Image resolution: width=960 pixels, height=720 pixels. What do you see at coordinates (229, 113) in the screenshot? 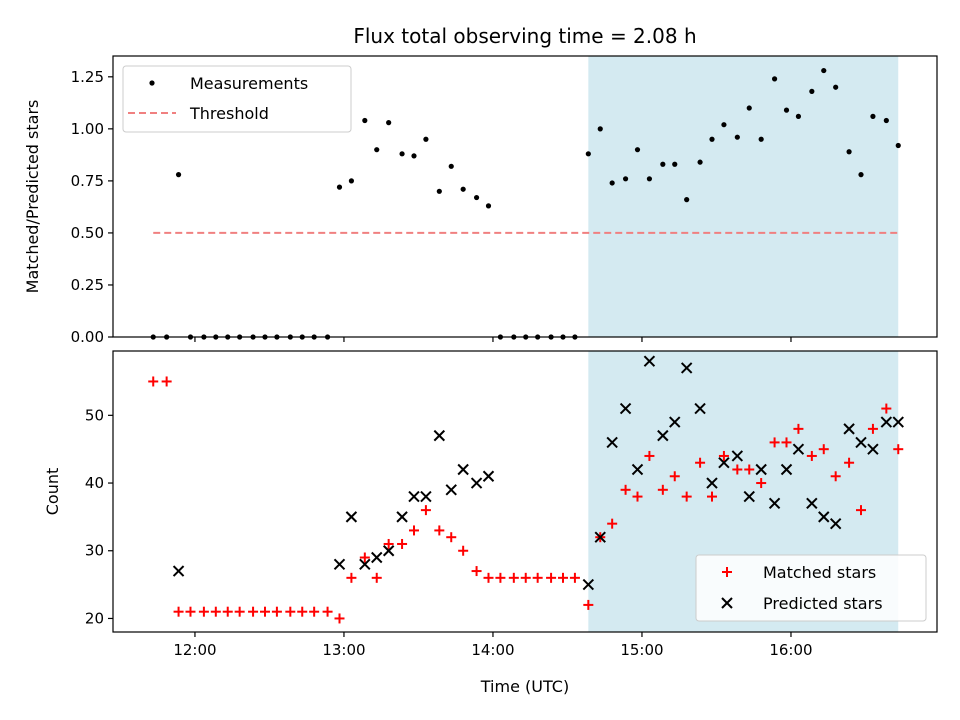
I see `legend-threshold-label: Threshold` at bounding box center [229, 113].